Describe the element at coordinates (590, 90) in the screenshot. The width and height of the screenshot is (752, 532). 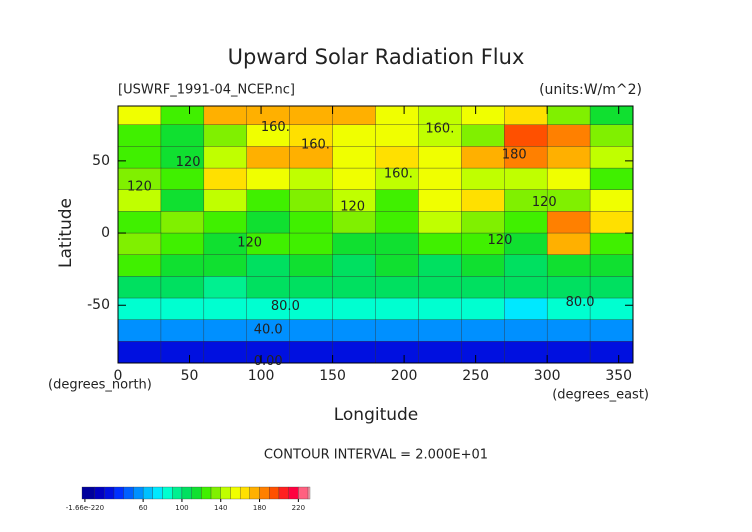
I see `units-label: (units:W/m^2)` at that location.